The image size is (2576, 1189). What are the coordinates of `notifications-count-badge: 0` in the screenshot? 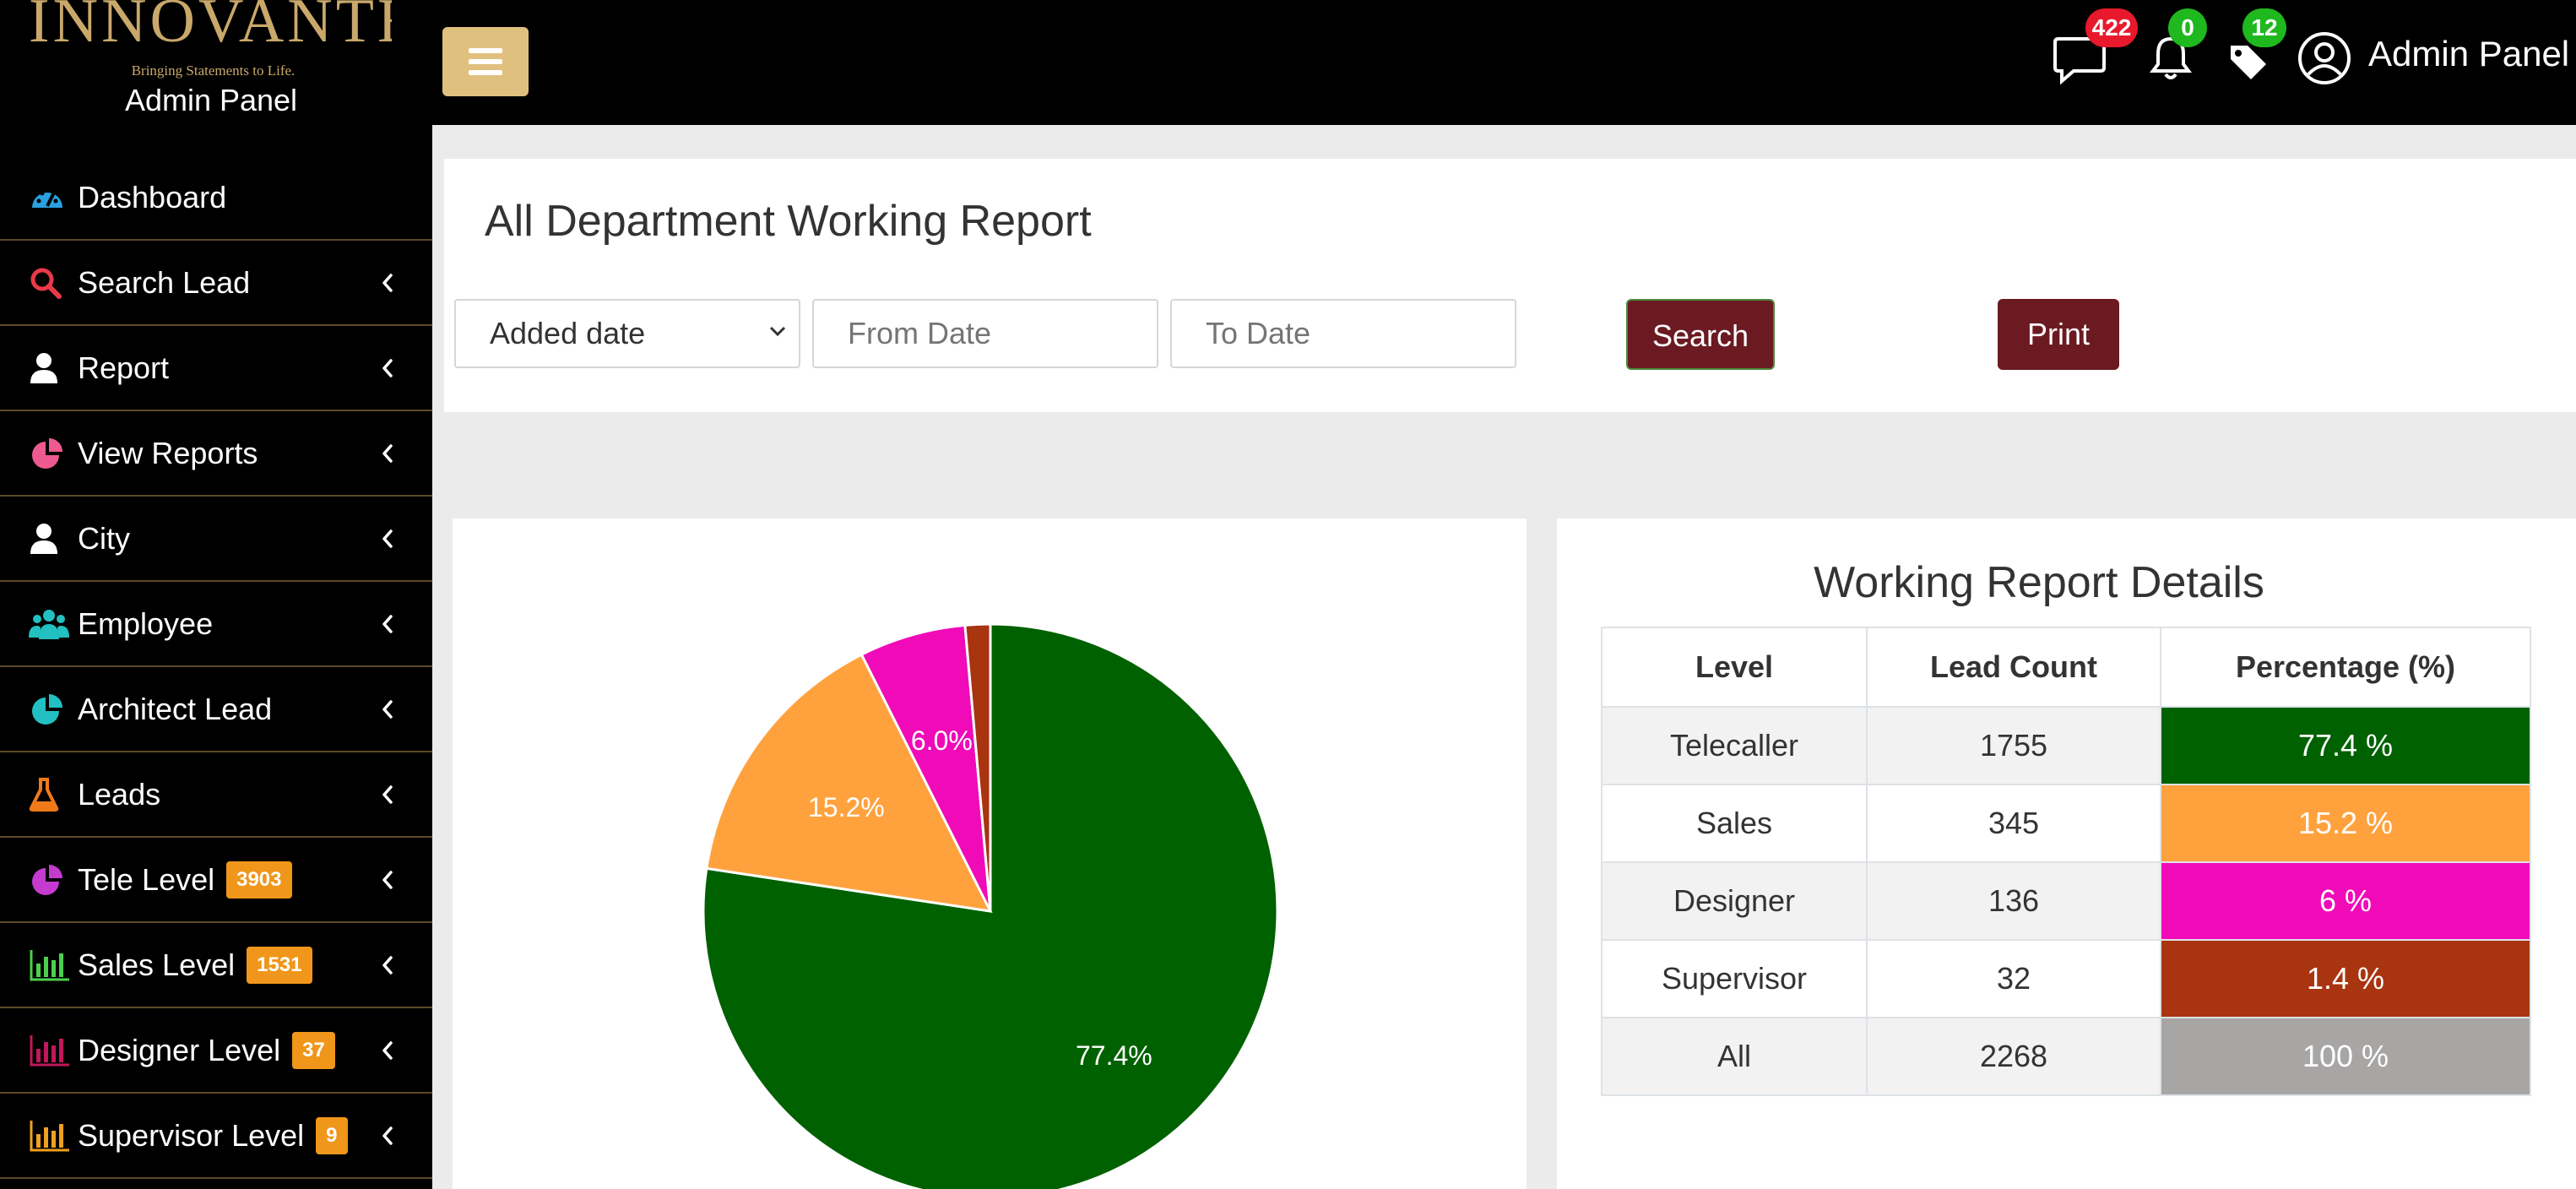 It's located at (2187, 27).